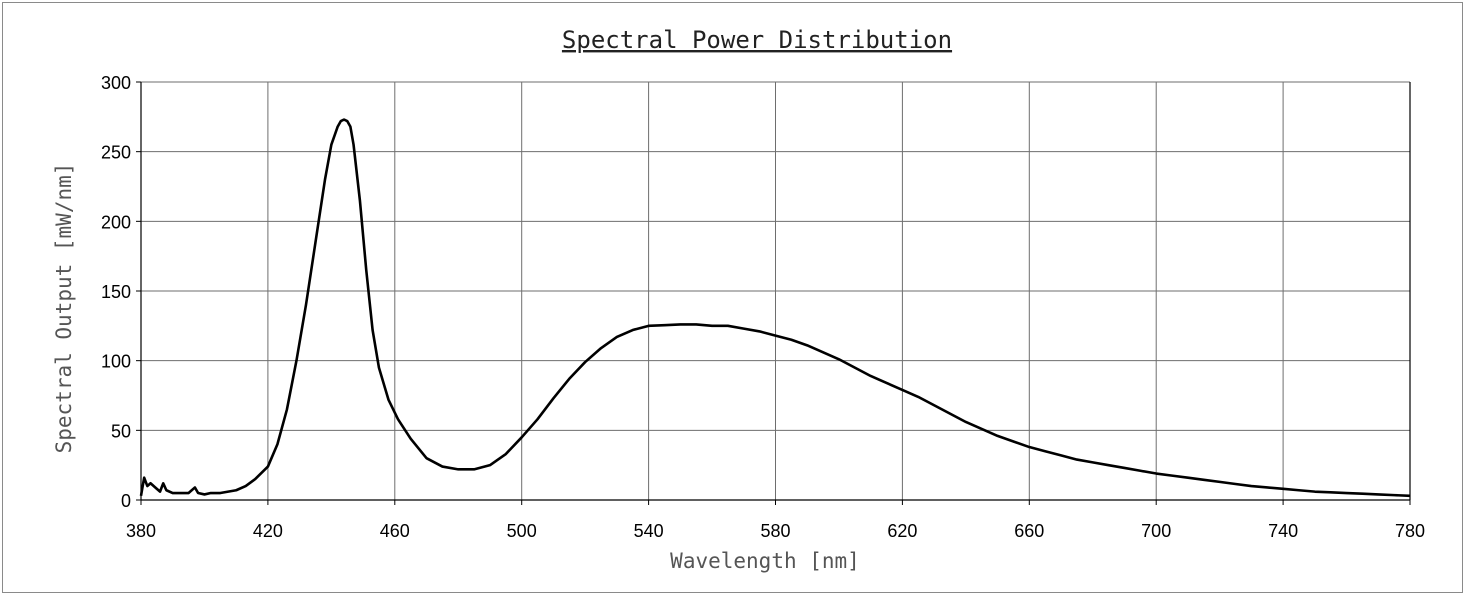 Image resolution: width=1469 pixels, height=595 pixels. Describe the element at coordinates (1283, 531) in the screenshot. I see `x-tick-label: 740` at that location.